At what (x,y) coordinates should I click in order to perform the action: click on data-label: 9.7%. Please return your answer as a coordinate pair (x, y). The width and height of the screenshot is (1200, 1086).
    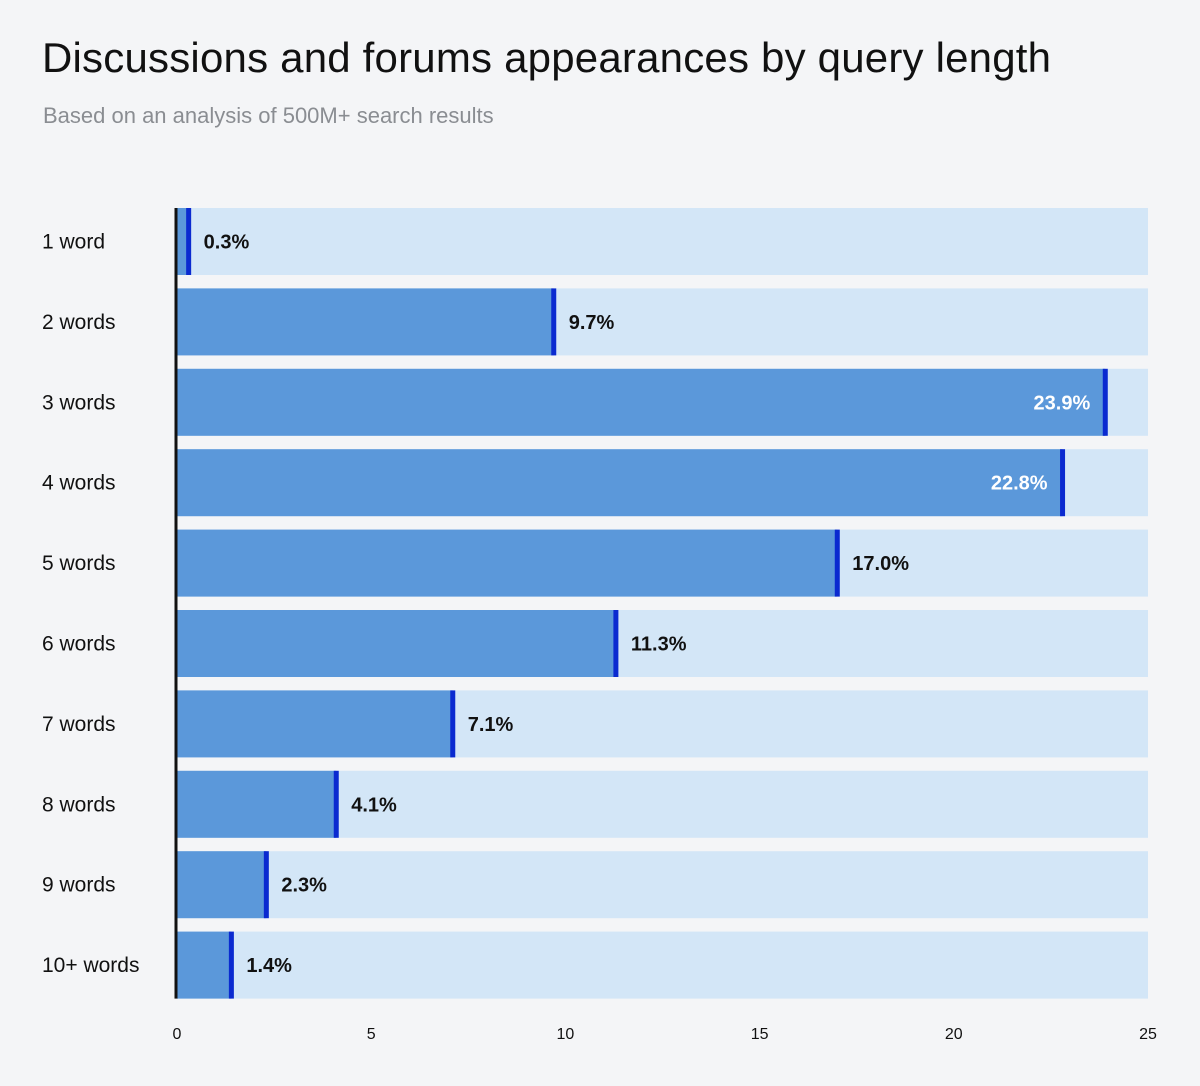
    Looking at the image, I should click on (592, 323).